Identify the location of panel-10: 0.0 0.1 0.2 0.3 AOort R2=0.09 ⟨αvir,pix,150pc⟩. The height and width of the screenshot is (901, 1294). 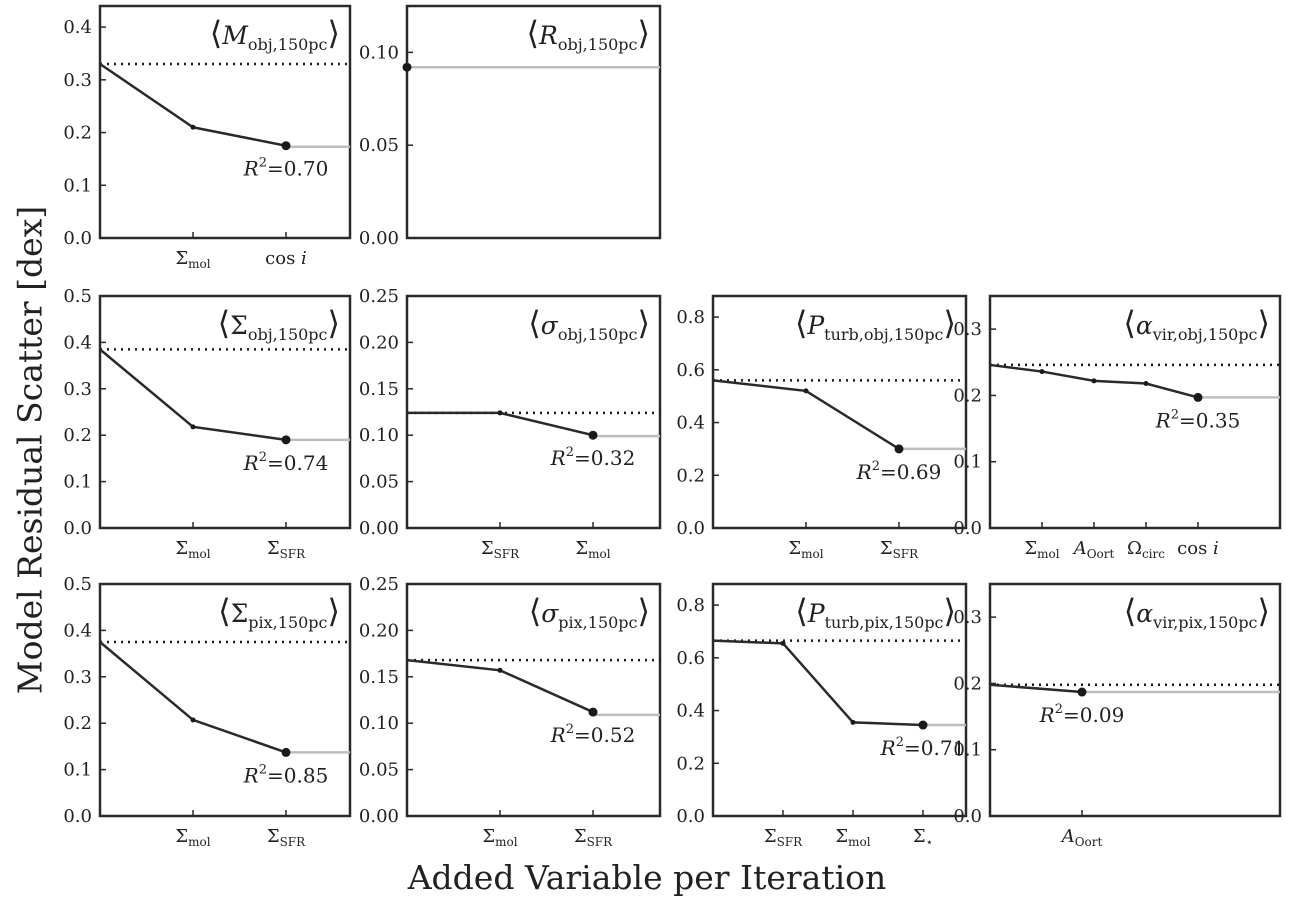
(1117, 715).